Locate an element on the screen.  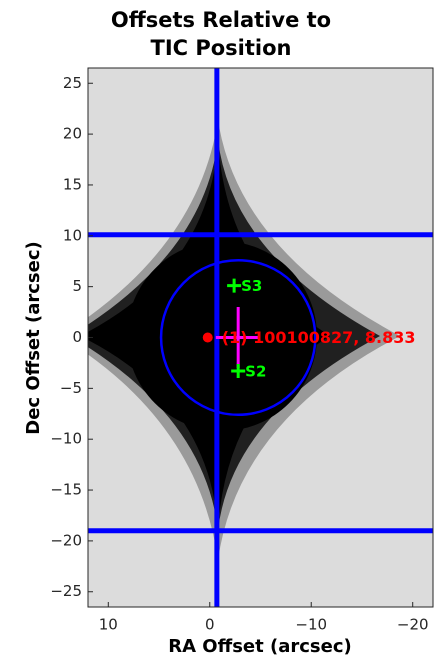
x-tick-label: −20 is located at coordinates (413, 625).